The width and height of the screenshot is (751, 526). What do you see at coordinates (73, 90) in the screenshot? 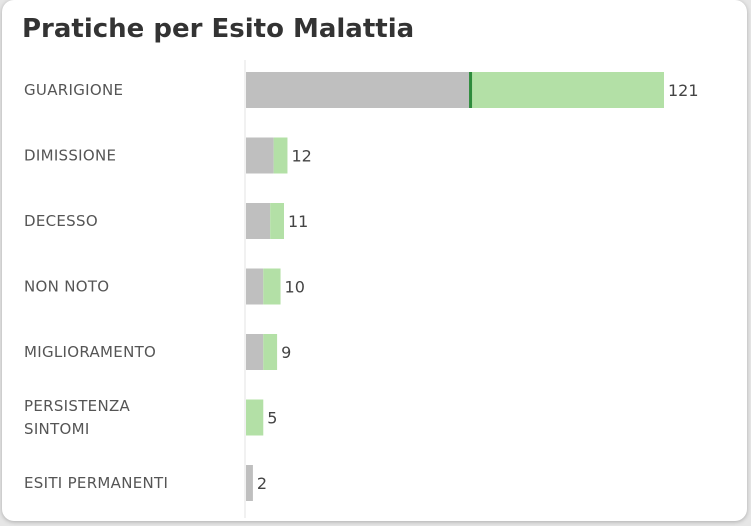
I see `category-label: GUARIGIONE` at bounding box center [73, 90].